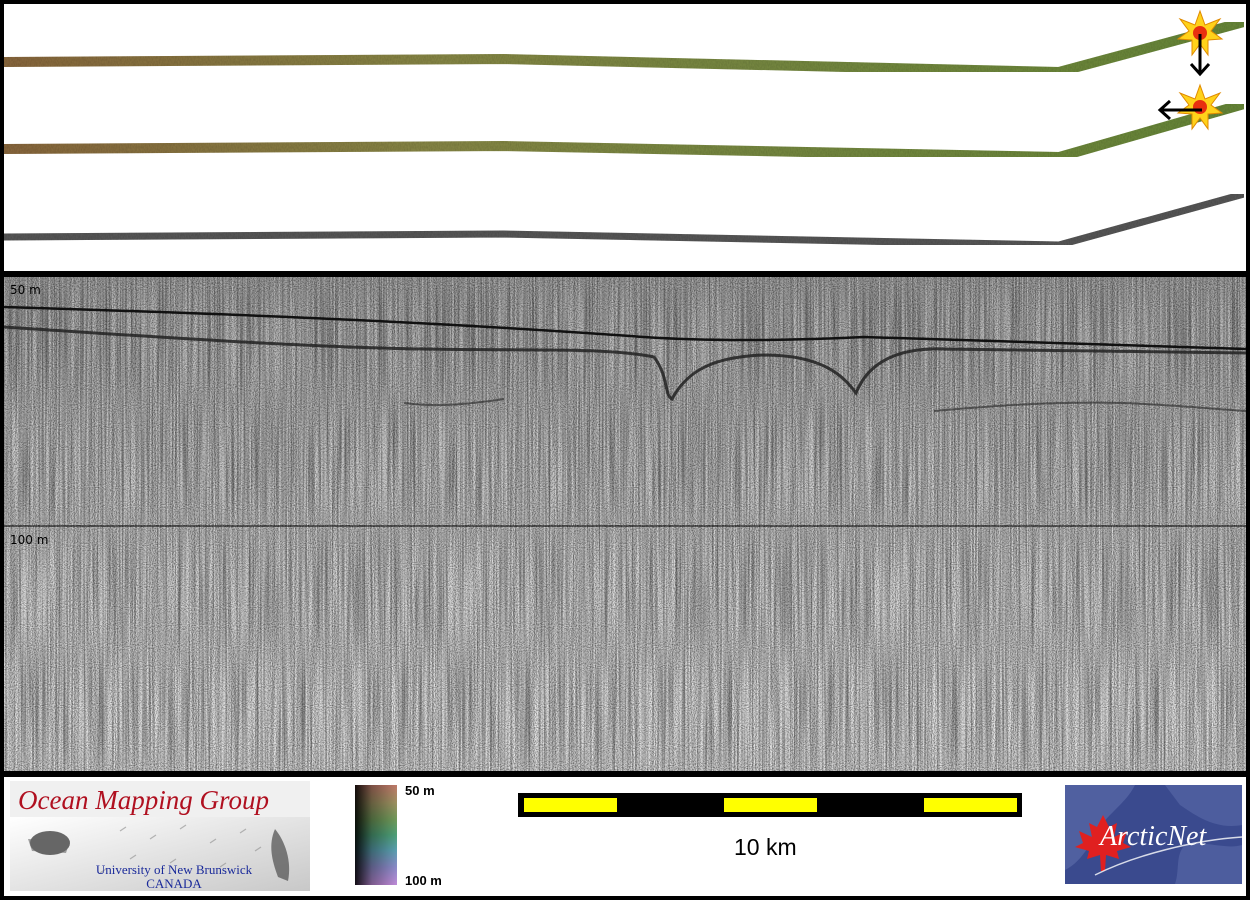  Describe the element at coordinates (420, 790) in the screenshot. I see `legend-label-top: 50 m` at that location.